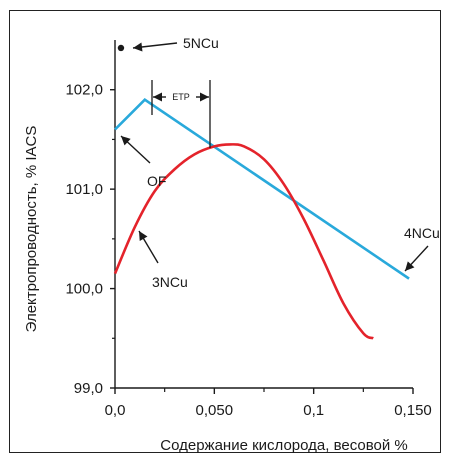 The height and width of the screenshot is (465, 452). Describe the element at coordinates (284, 445) in the screenshot. I see `x-axis-label: Содержание кислорода, весовой %` at that location.